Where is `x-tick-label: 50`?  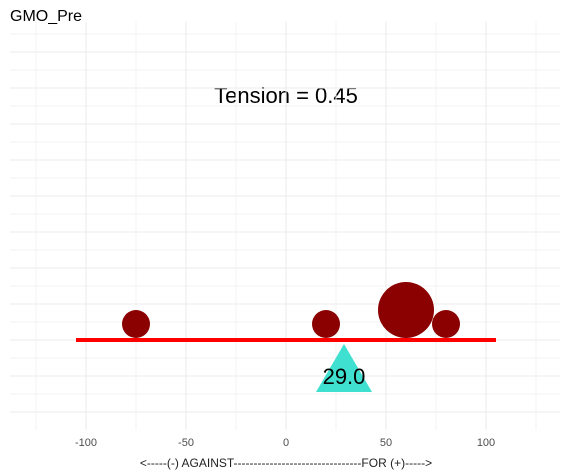
x-tick-label: 50 is located at coordinates (386, 443).